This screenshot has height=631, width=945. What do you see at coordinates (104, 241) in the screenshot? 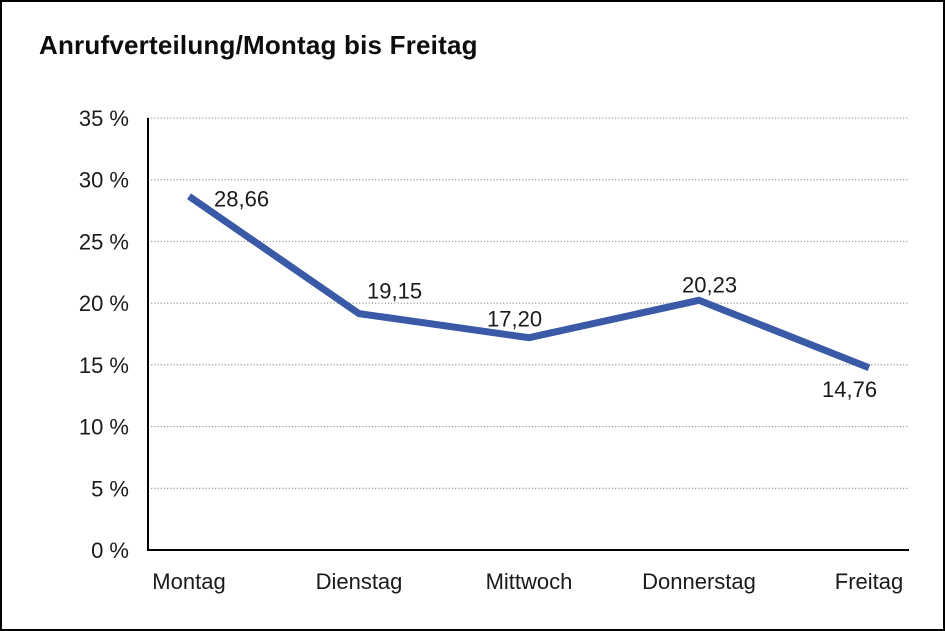
I see `y-tick-label: 25 %` at bounding box center [104, 241].